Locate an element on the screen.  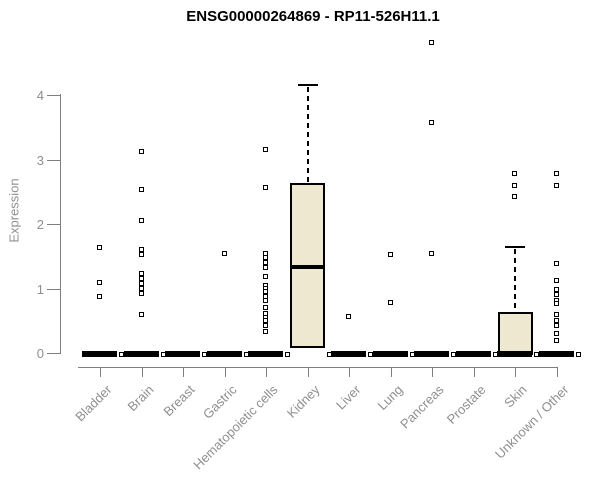
box-iqr is located at coordinates (515, 332).